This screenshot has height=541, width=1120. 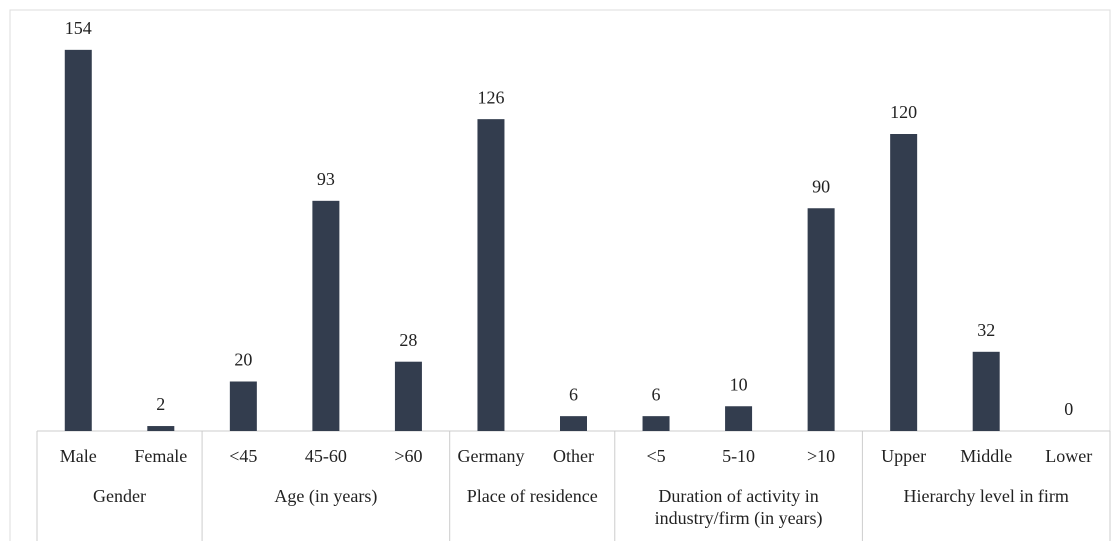 I want to click on value-label: 2, so click(x=160, y=404).